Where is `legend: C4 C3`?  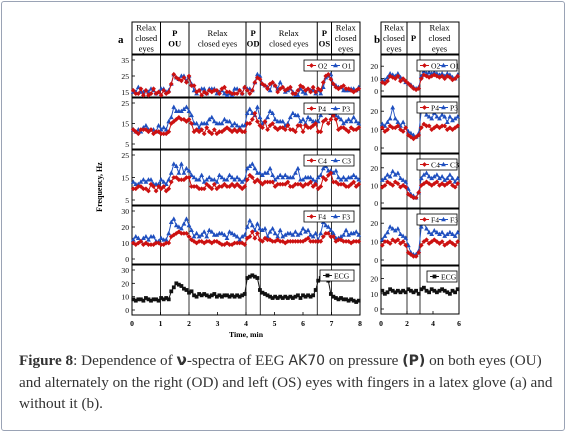 legend: C4 C3 is located at coordinates (329, 160).